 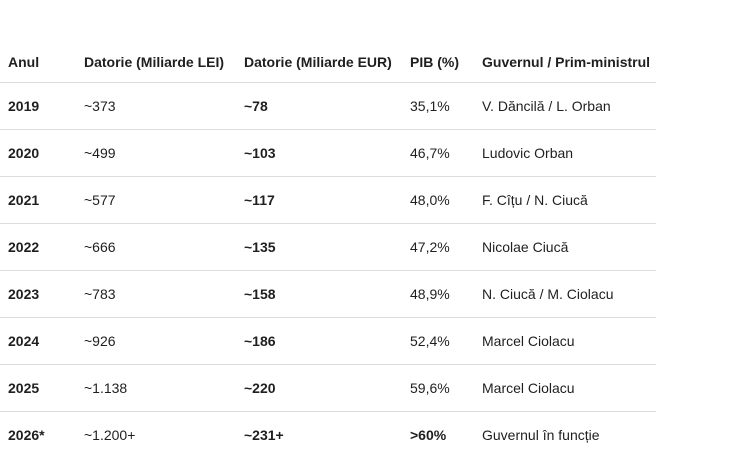 What do you see at coordinates (328, 246) in the screenshot?
I see `table-row: 2022 ~666 ~135 47,2% Nicolae Ciucă` at bounding box center [328, 246].